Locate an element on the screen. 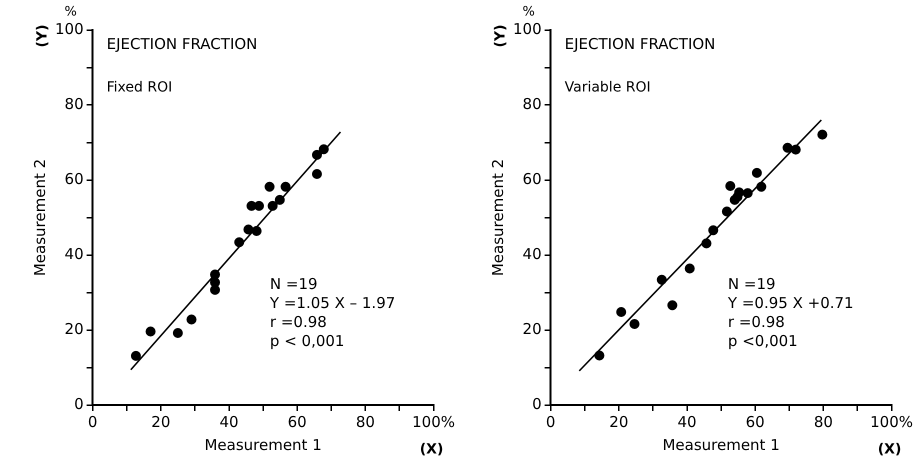  text: Variable ROI is located at coordinates (607, 88).